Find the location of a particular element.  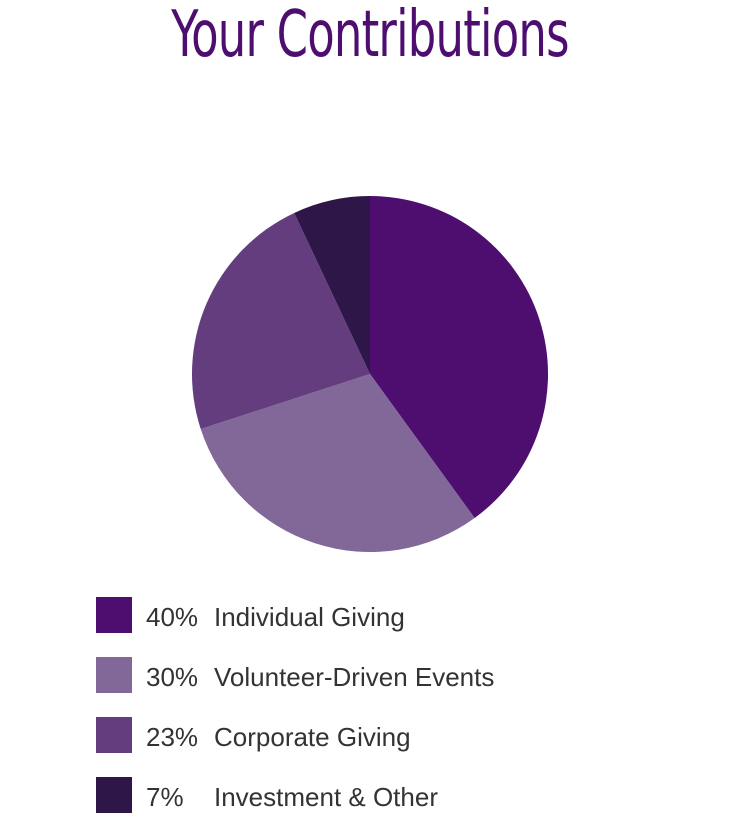

legend-label: Investment & Other is located at coordinates (326, 797).